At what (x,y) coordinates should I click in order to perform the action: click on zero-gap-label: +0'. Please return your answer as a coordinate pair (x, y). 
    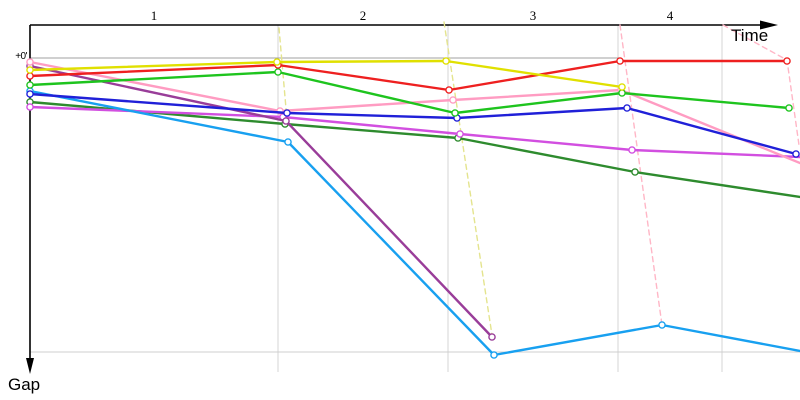
    Looking at the image, I should click on (21, 56).